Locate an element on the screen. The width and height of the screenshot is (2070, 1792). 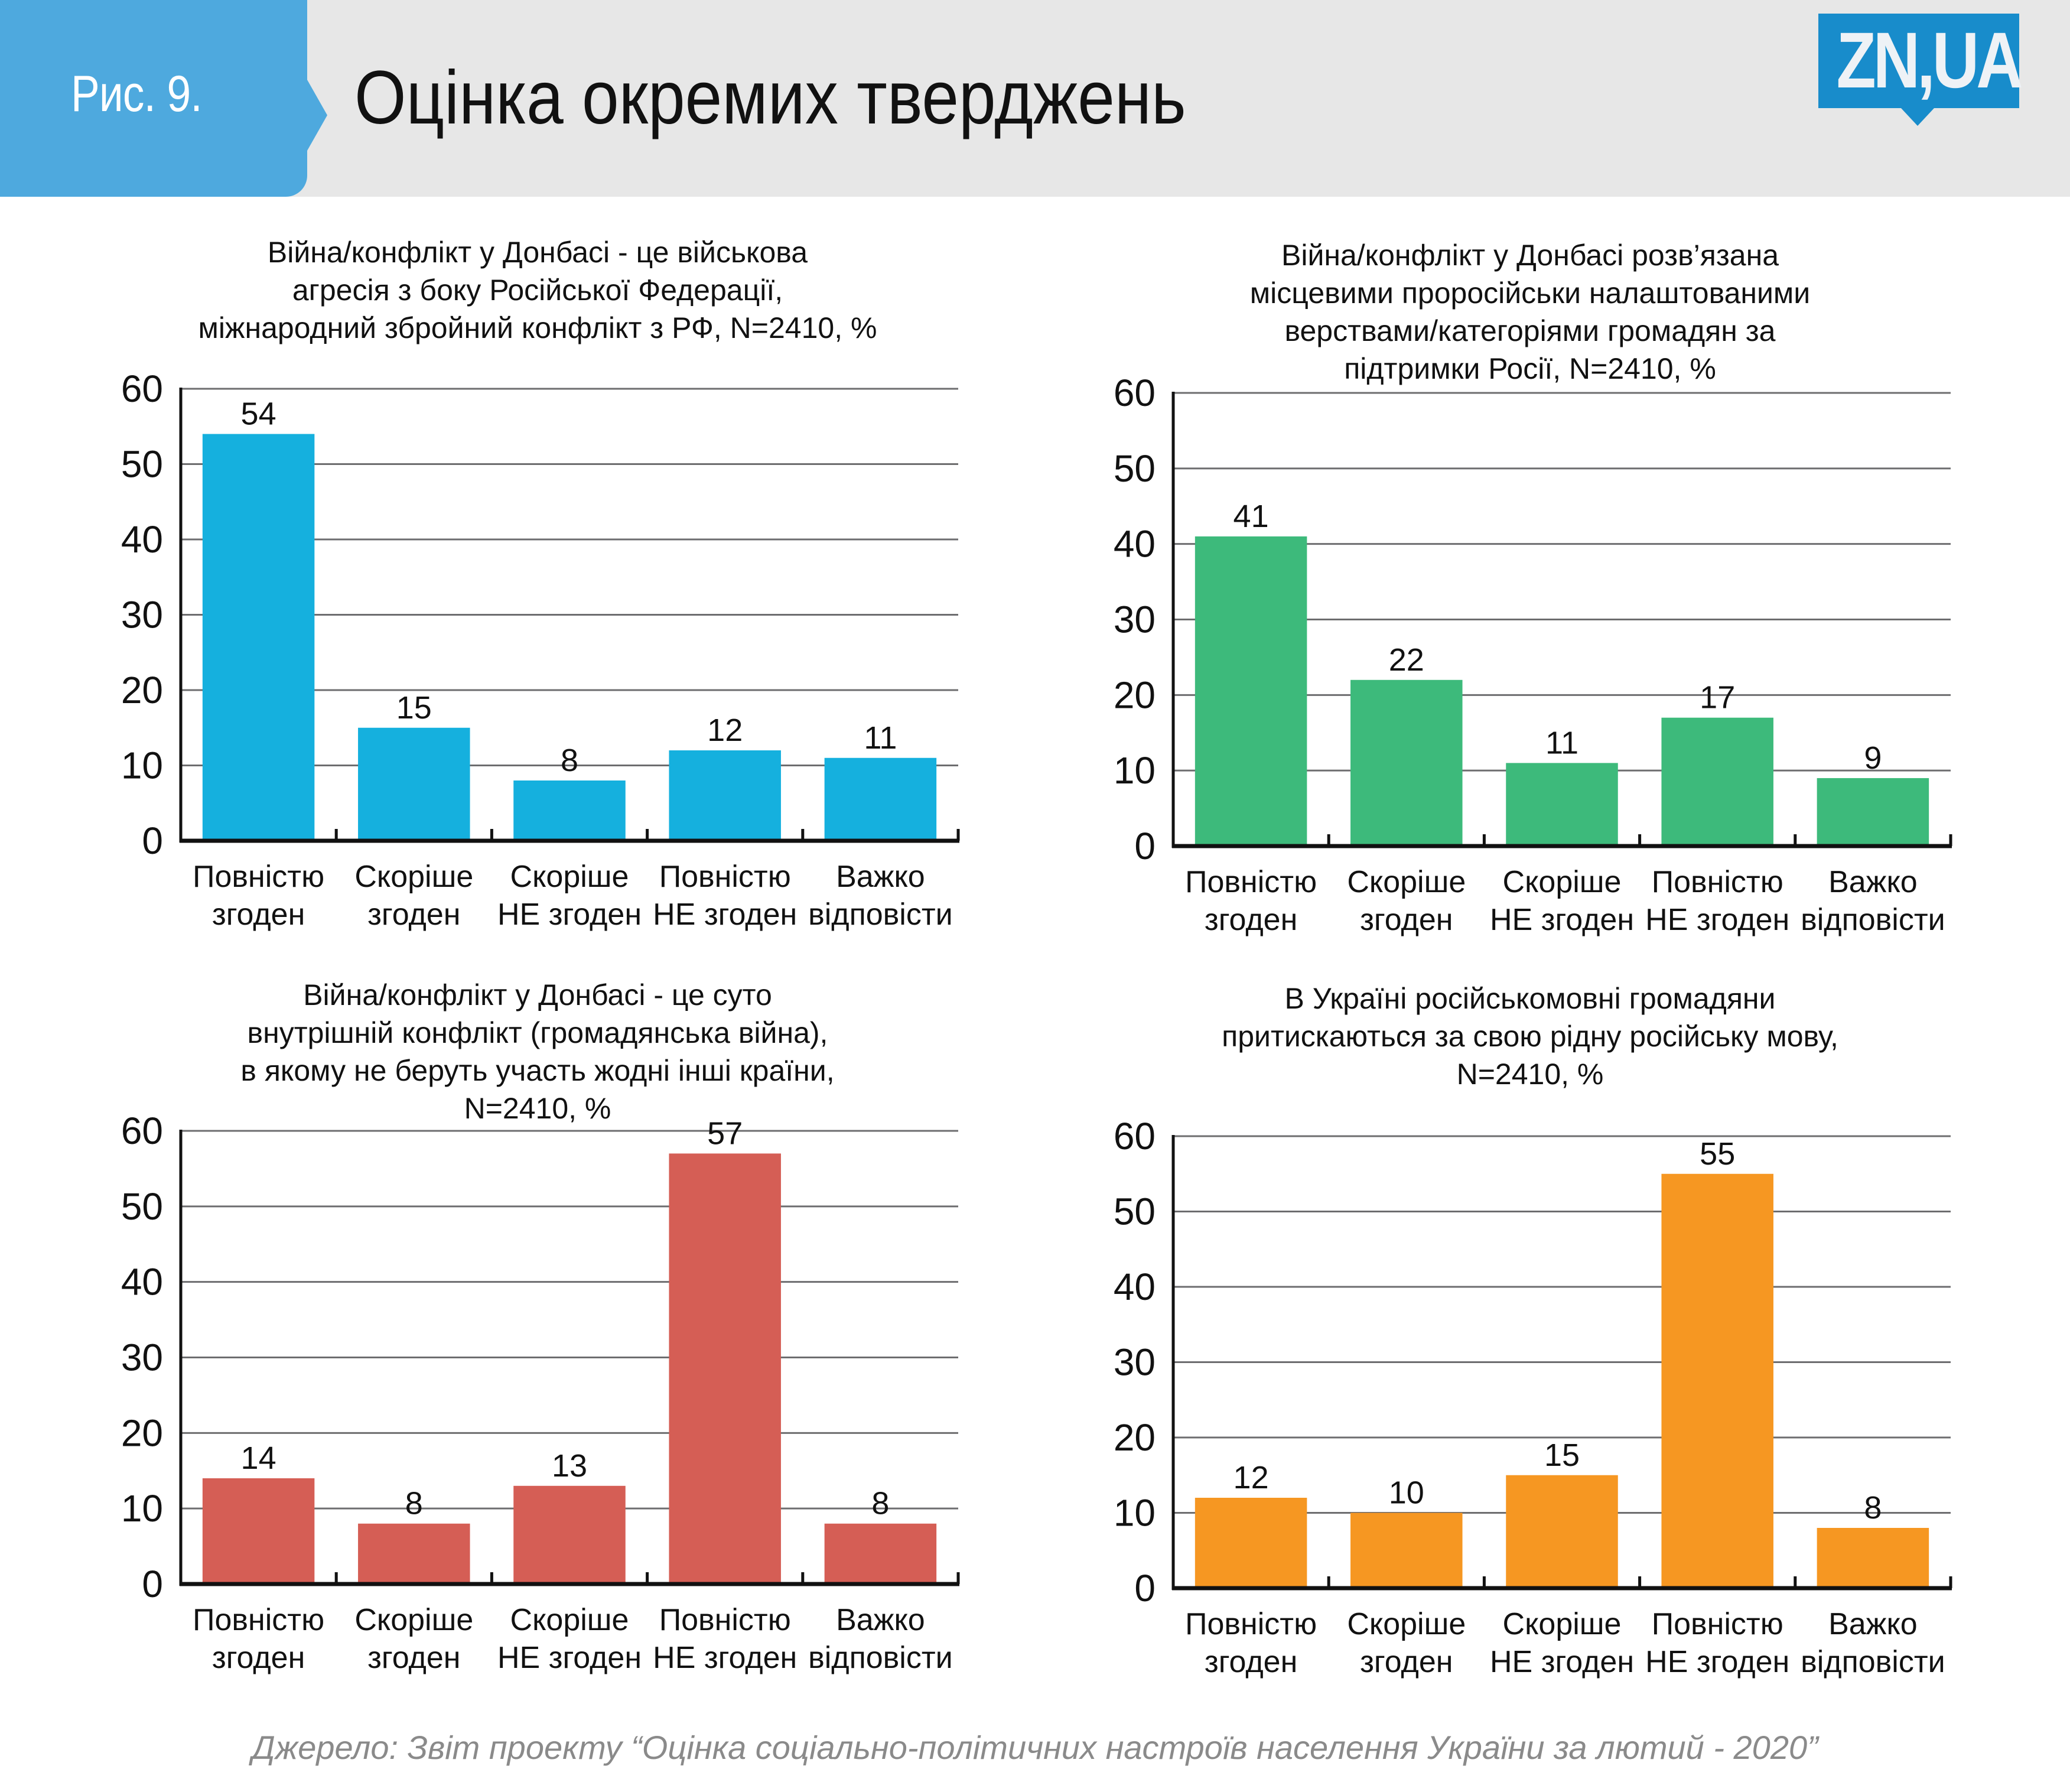
data-label: 41 is located at coordinates (1251, 516).